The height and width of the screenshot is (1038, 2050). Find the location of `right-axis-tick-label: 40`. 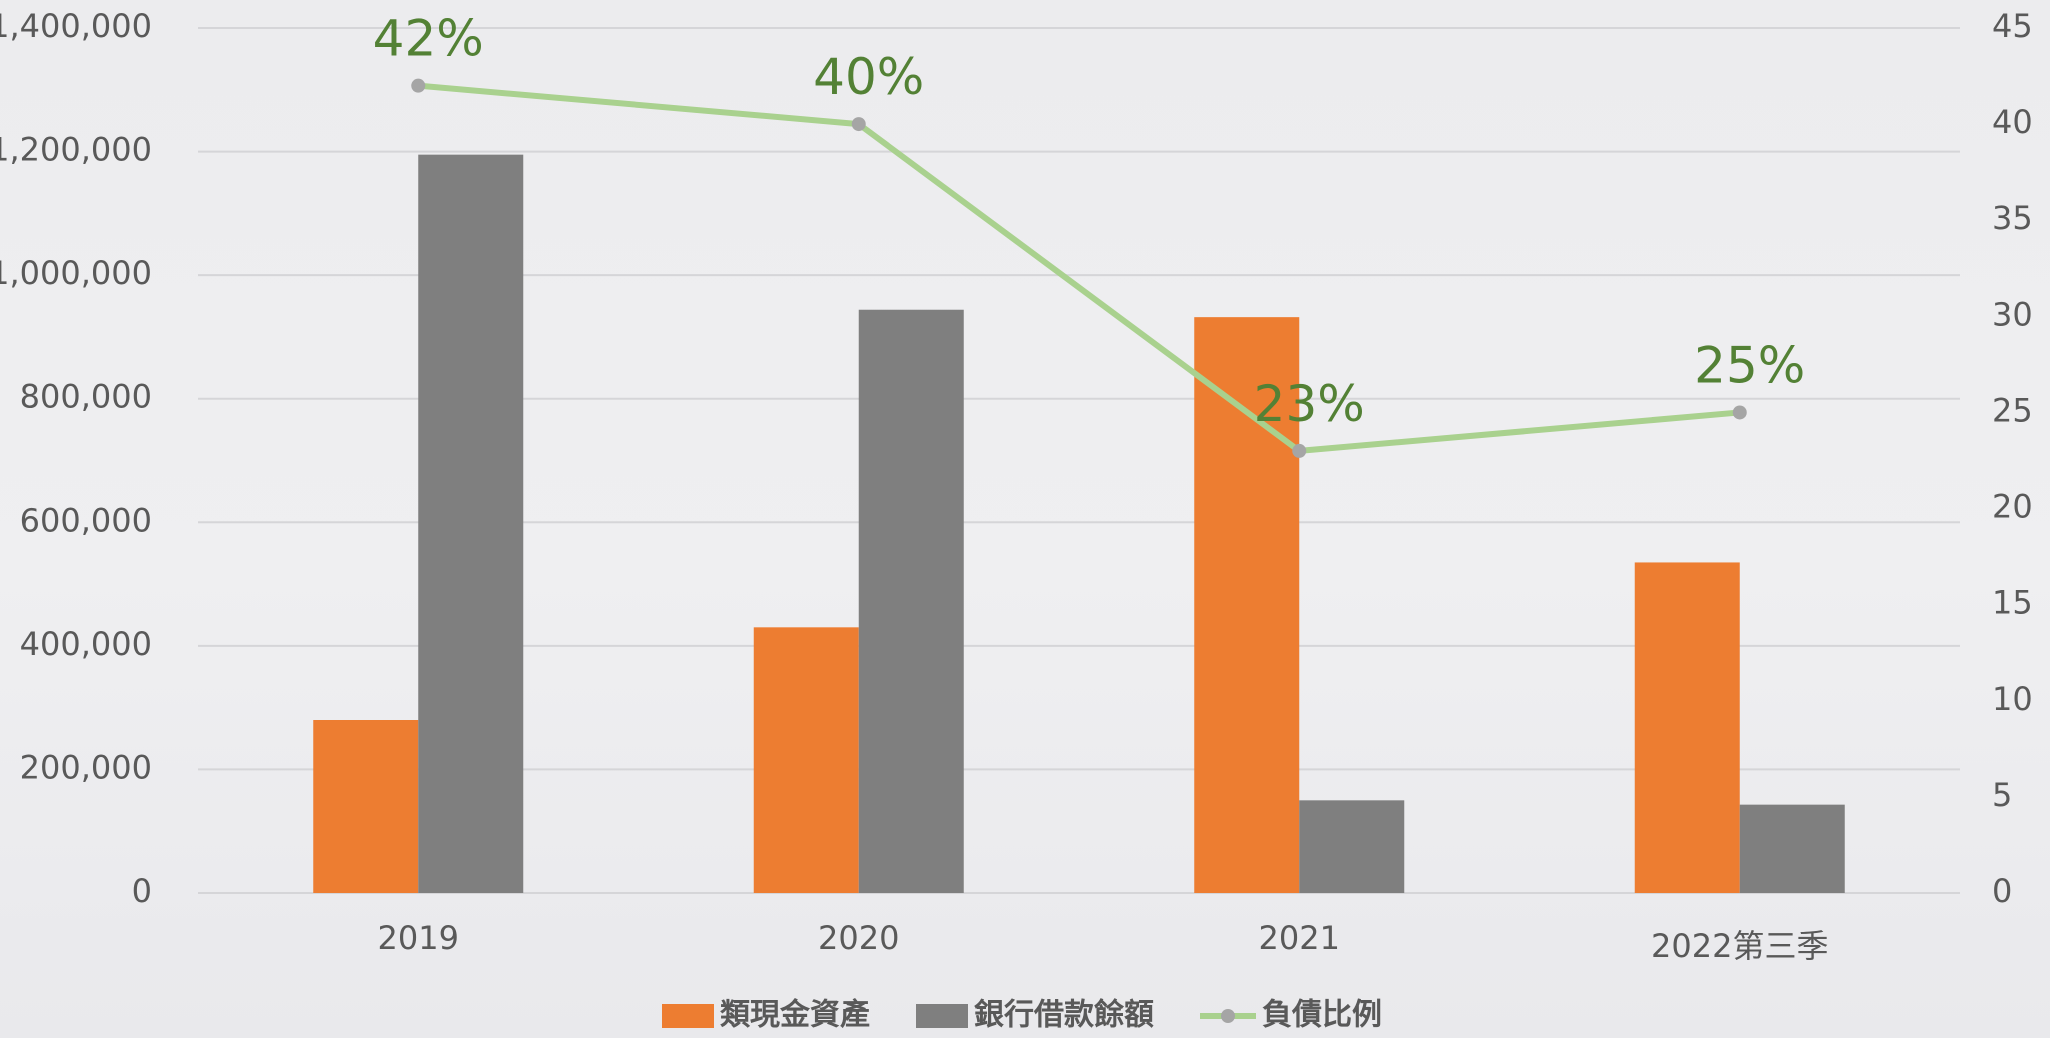

right-axis-tick-label: 40 is located at coordinates (2012, 122).